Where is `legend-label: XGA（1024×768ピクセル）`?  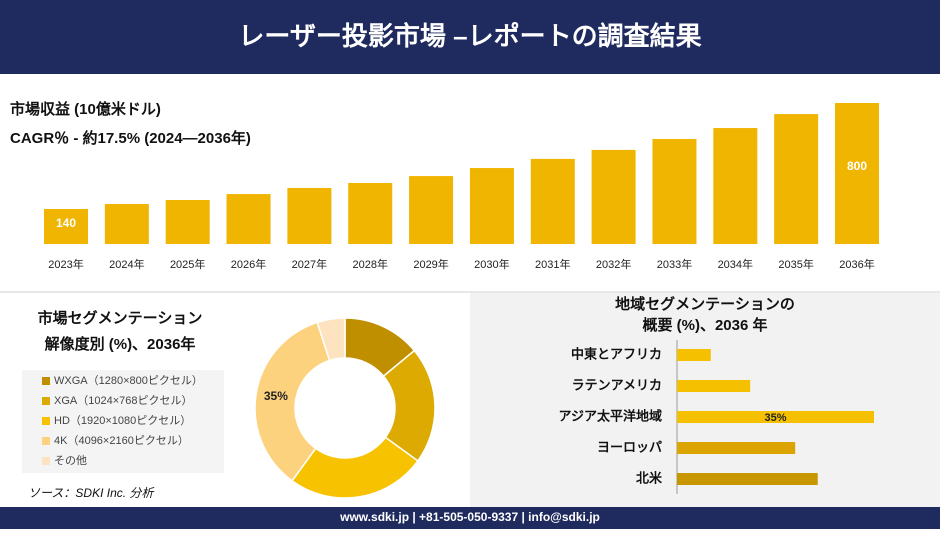 legend-label: XGA（1024×768ピクセル） is located at coordinates (123, 400).